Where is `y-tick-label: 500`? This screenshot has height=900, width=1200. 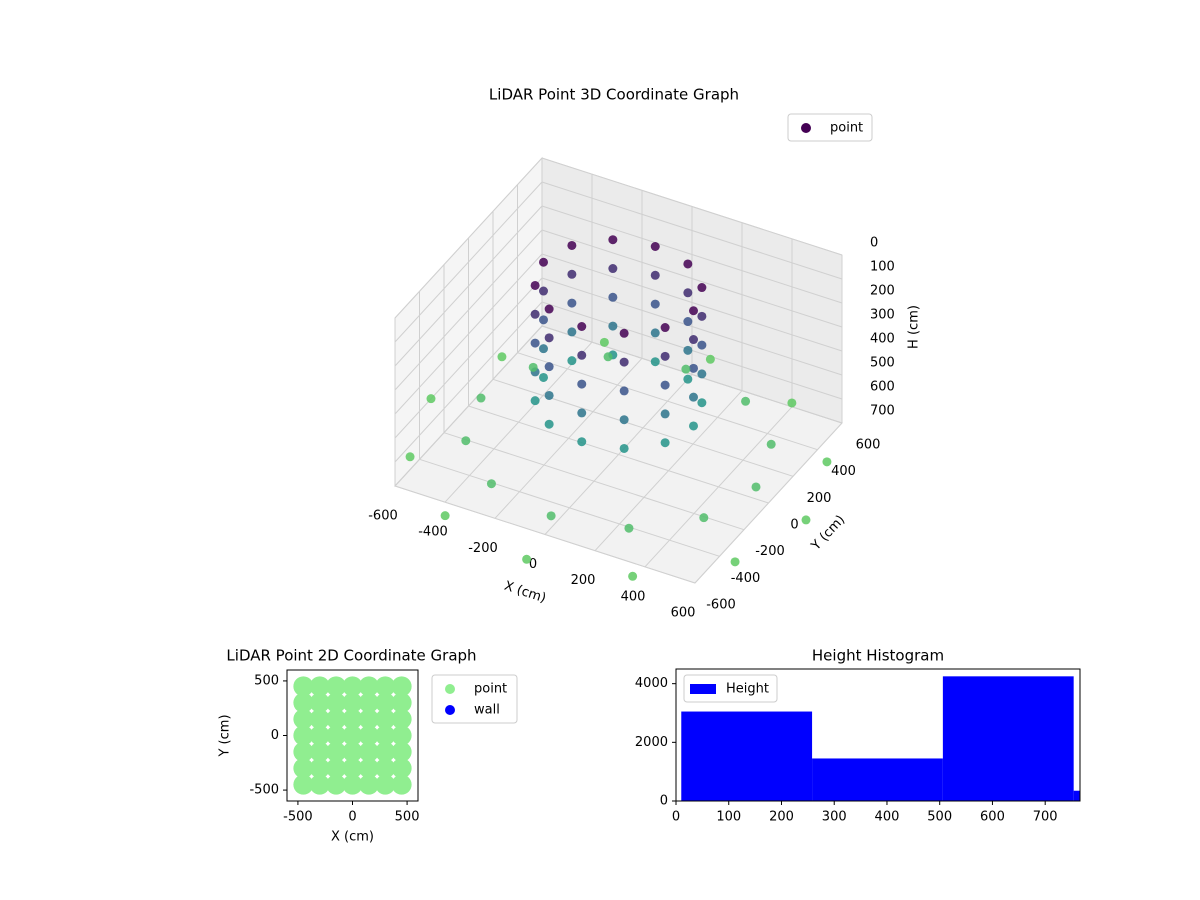 y-tick-label: 500 is located at coordinates (266, 680).